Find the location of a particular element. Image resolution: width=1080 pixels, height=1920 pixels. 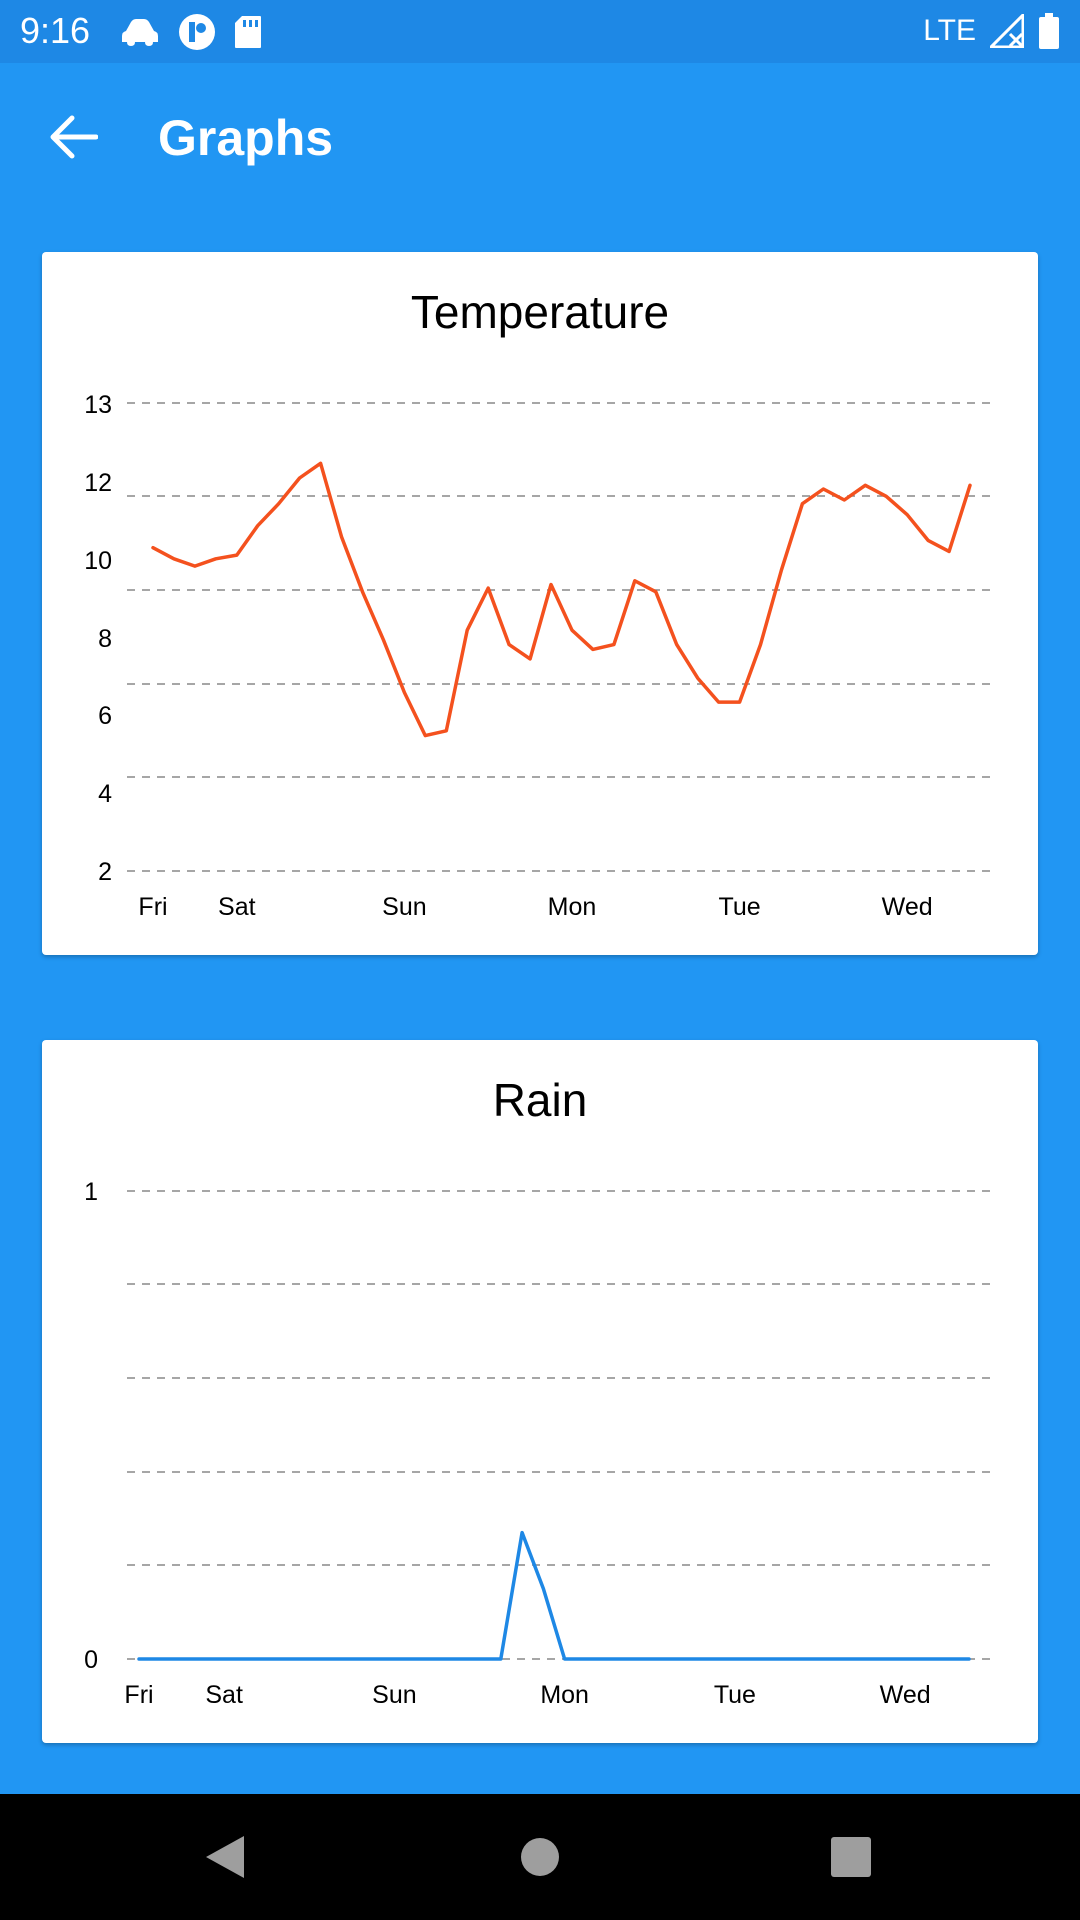

navigation-bar is located at coordinates (540, 1857).